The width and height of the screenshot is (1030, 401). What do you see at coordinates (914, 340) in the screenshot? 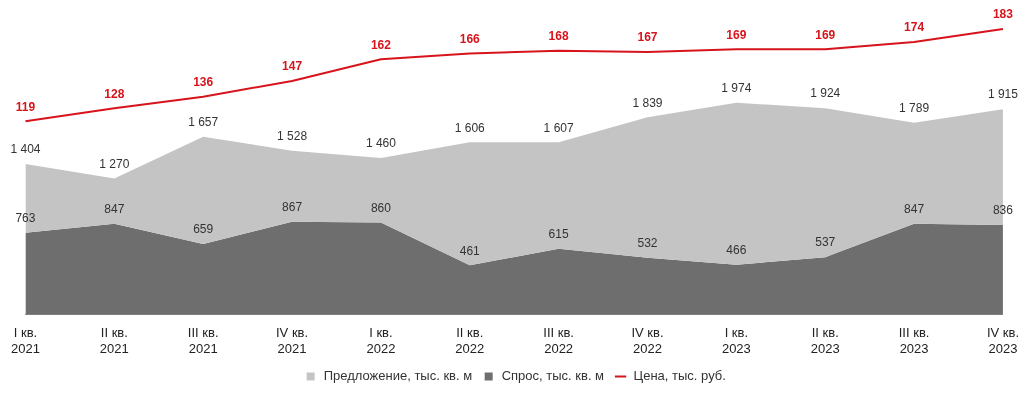
I see `x-tick-label: III кв. 2023` at bounding box center [914, 340].